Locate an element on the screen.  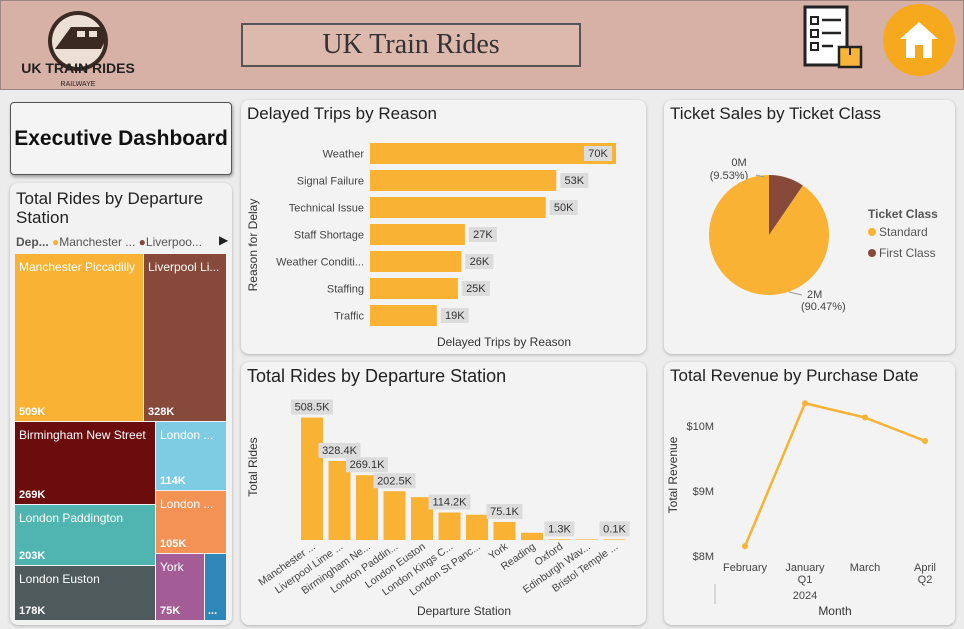
data-label: 25K is located at coordinates (476, 289).